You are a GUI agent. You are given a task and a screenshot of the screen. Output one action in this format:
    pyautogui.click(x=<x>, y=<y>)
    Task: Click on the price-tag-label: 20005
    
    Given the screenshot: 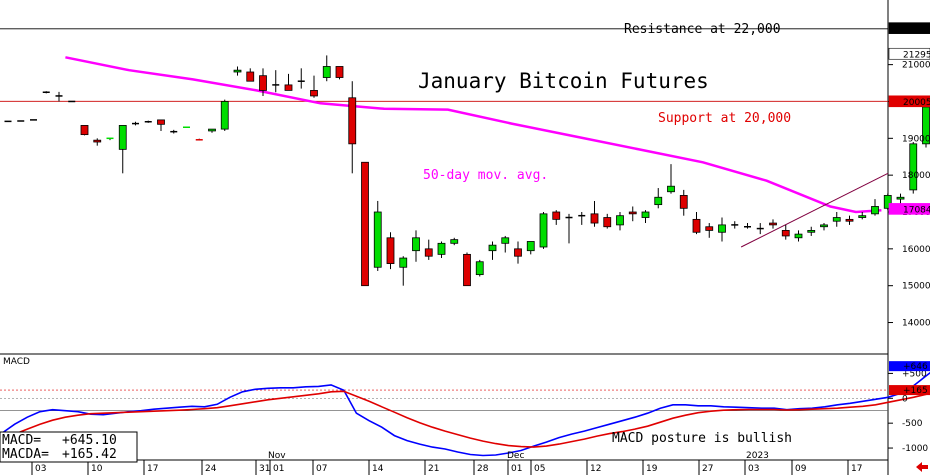 What is the action you would take?
    pyautogui.click(x=916, y=103)
    